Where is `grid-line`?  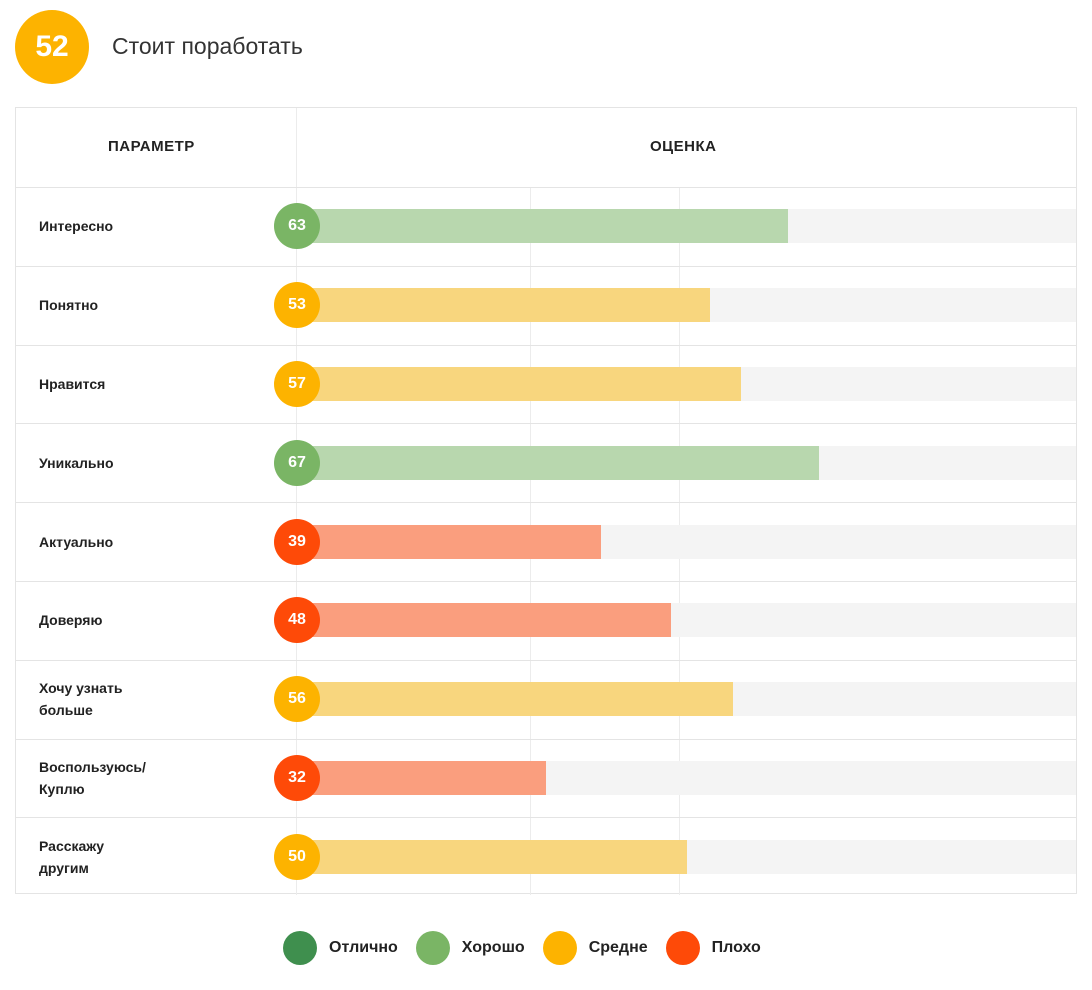 grid-line is located at coordinates (296, 501).